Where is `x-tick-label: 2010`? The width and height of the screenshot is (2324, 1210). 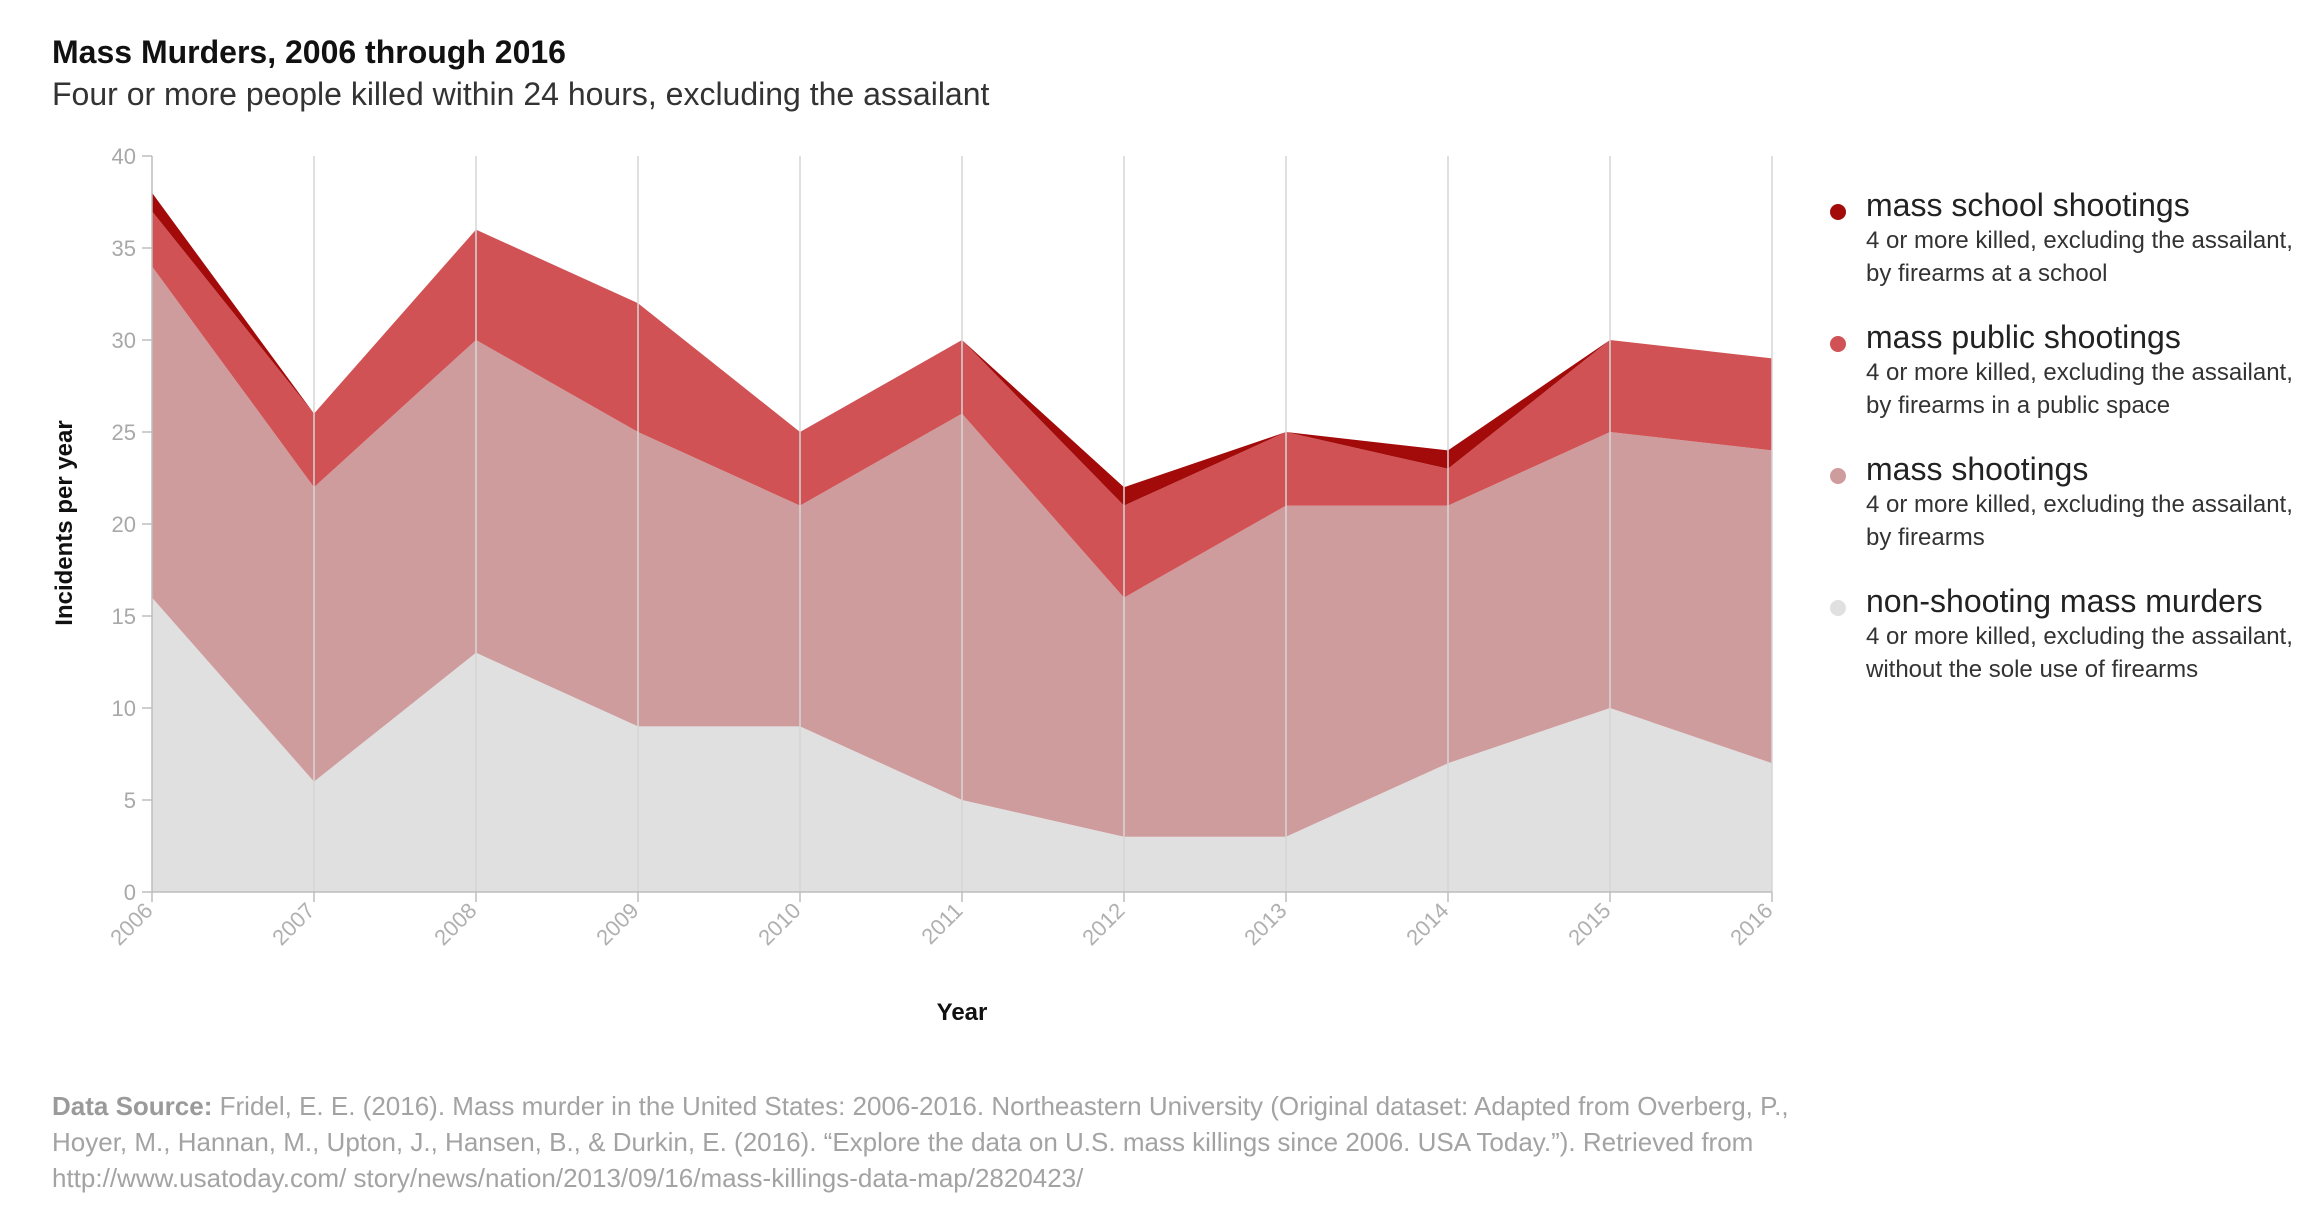 x-tick-label: 2010 is located at coordinates (779, 924).